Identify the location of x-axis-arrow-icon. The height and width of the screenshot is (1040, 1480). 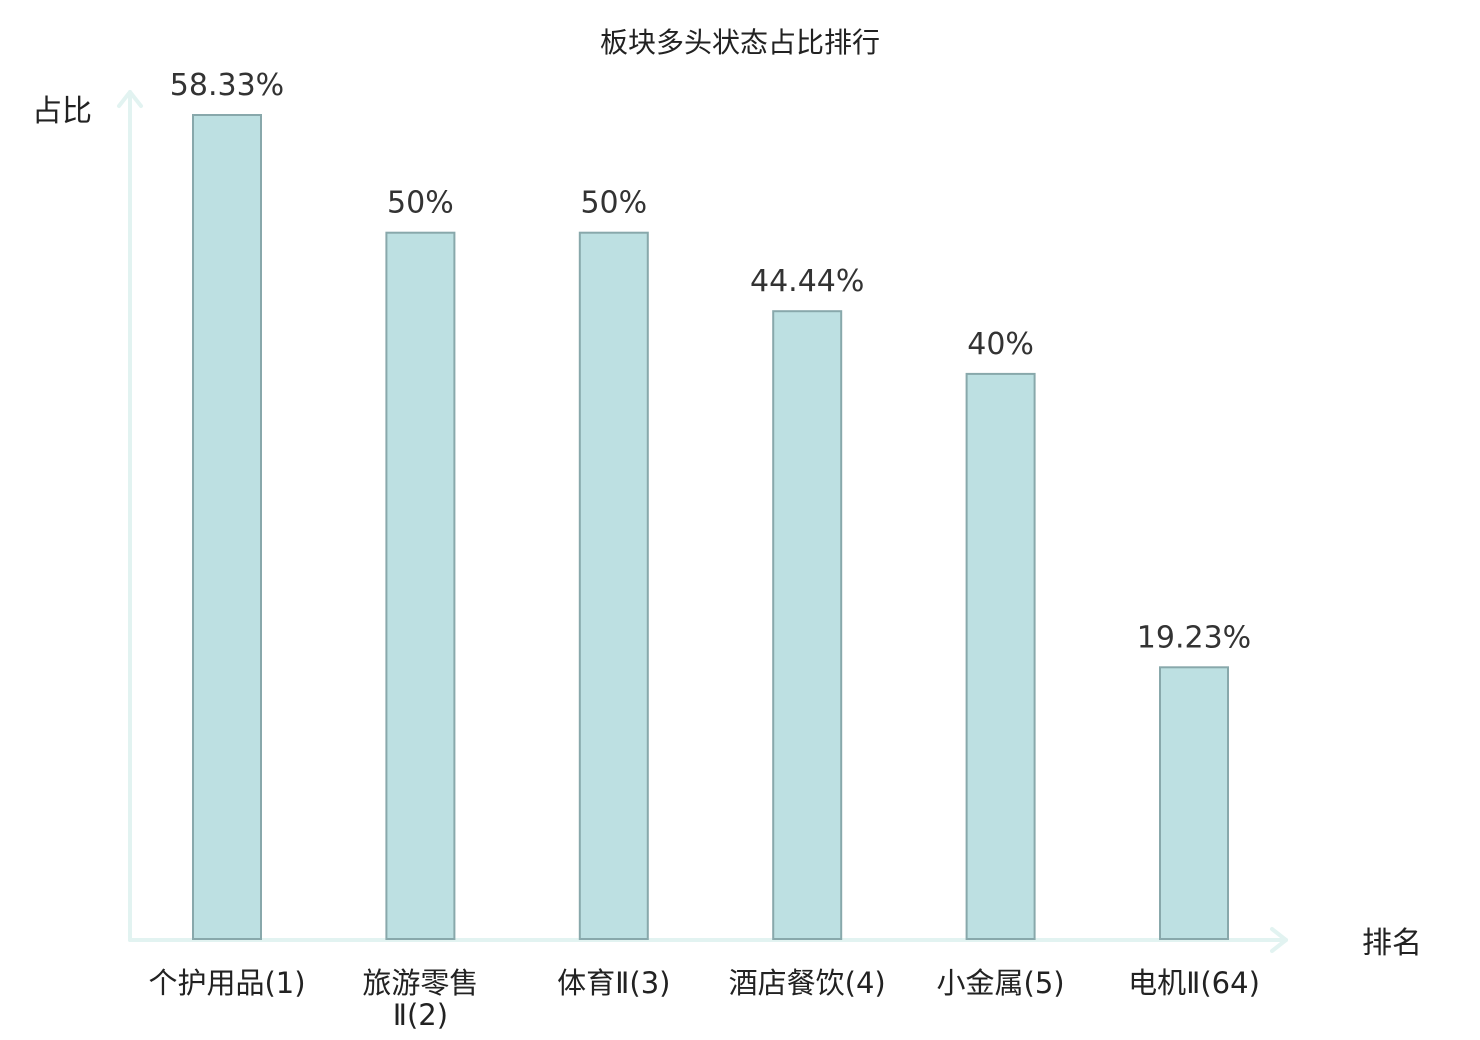
(1279, 940).